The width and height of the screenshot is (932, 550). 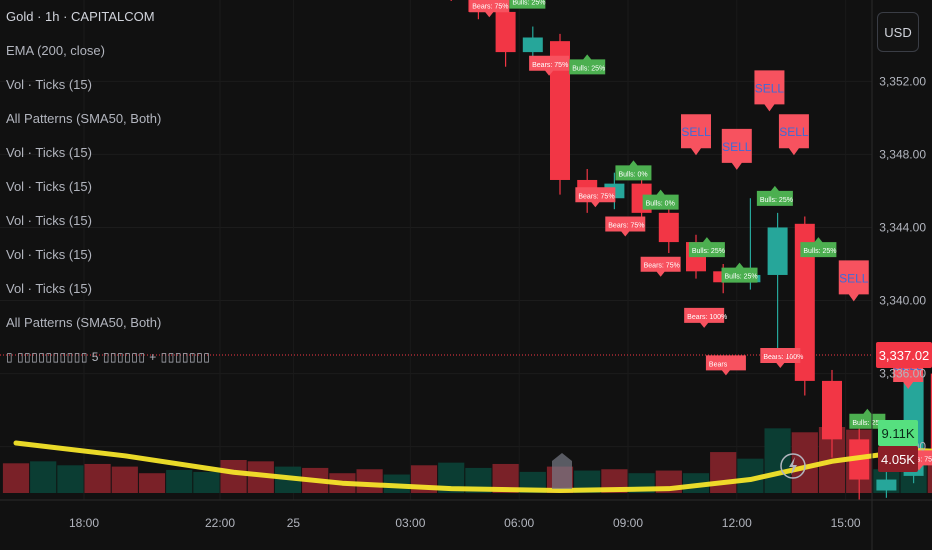 What do you see at coordinates (80, 16) in the screenshot?
I see `legend-title: Gold · 1h · CAPITALCOM` at bounding box center [80, 16].